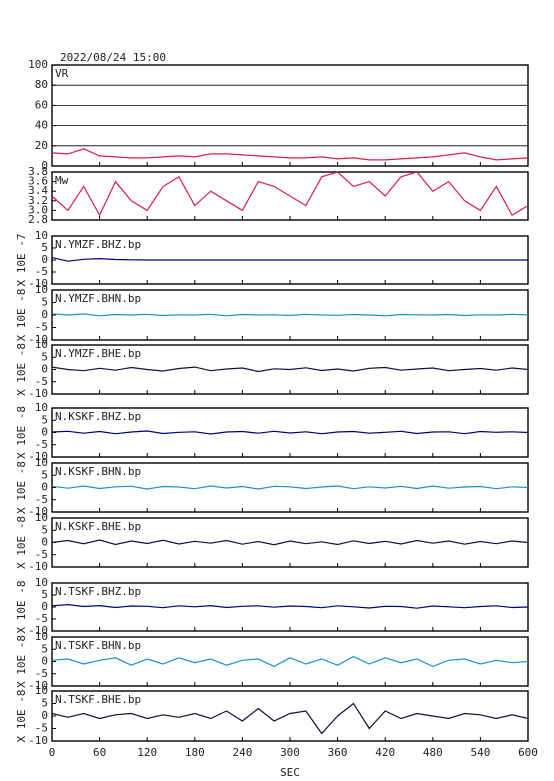 The width and height of the screenshot is (554, 781). Describe the element at coordinates (113, 57) in the screenshot. I see `chart-title: 2022/08/24 15:00` at that location.